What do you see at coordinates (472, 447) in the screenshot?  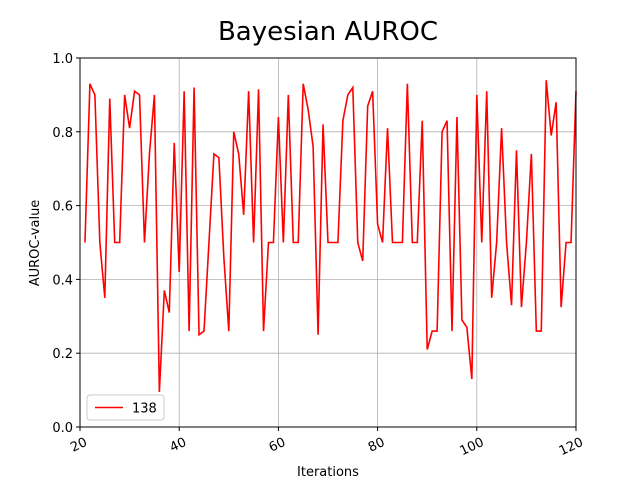 I see `x-tick-label: 100` at bounding box center [472, 447].